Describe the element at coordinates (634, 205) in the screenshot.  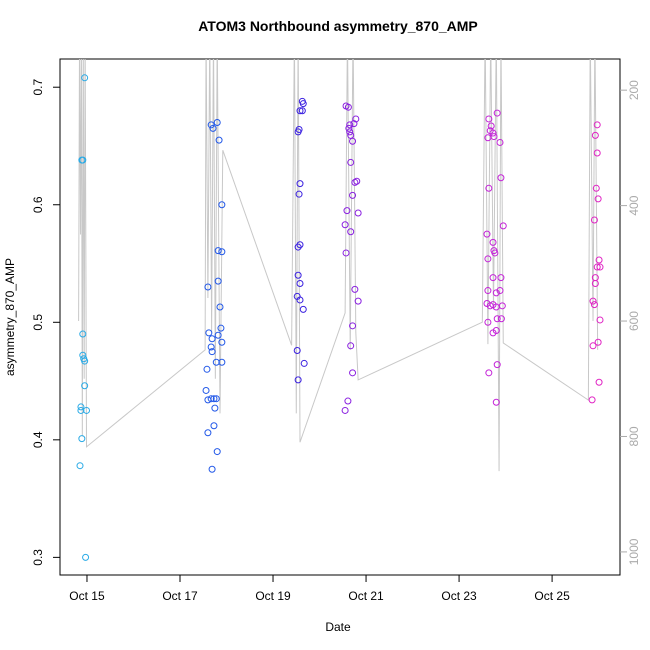
I see `y2-tick-label: 400` at that location.